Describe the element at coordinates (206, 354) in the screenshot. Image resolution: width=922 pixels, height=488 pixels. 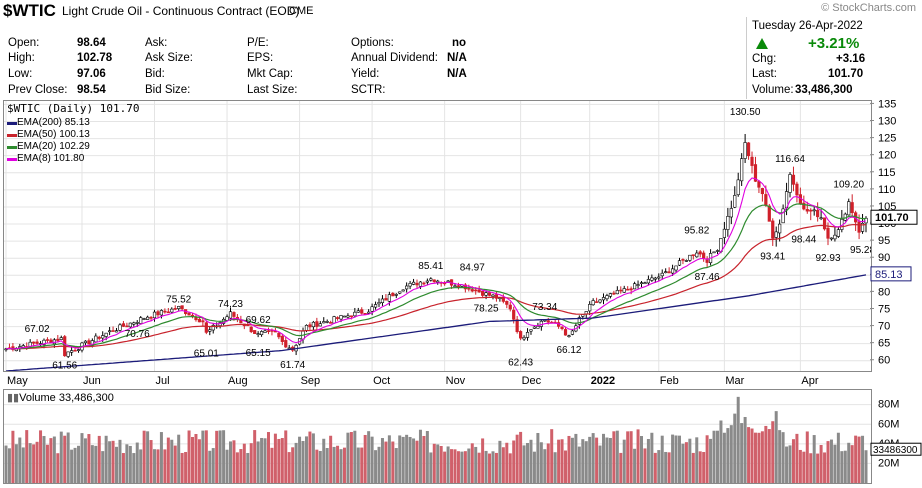
I see `price-label: 65.01` at that location.